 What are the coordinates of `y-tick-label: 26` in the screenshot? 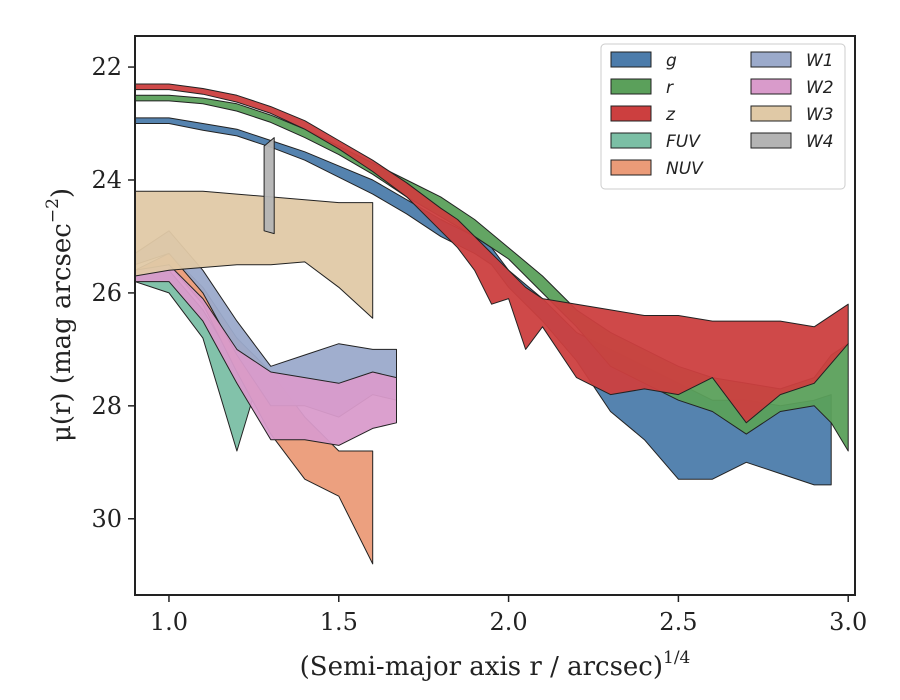 It's located at (106, 293).